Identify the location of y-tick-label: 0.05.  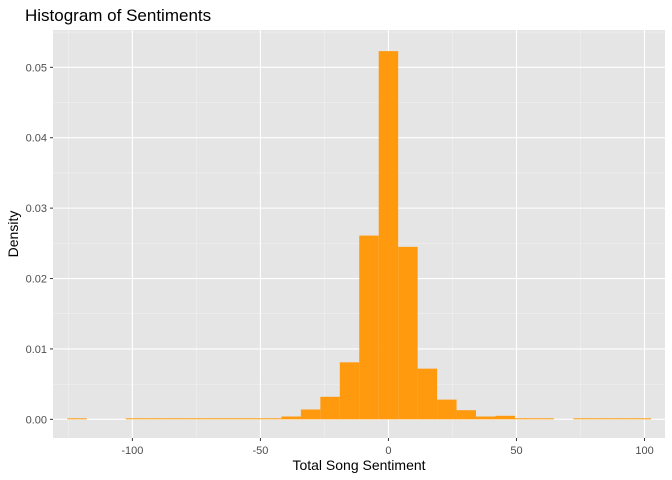
(36, 68).